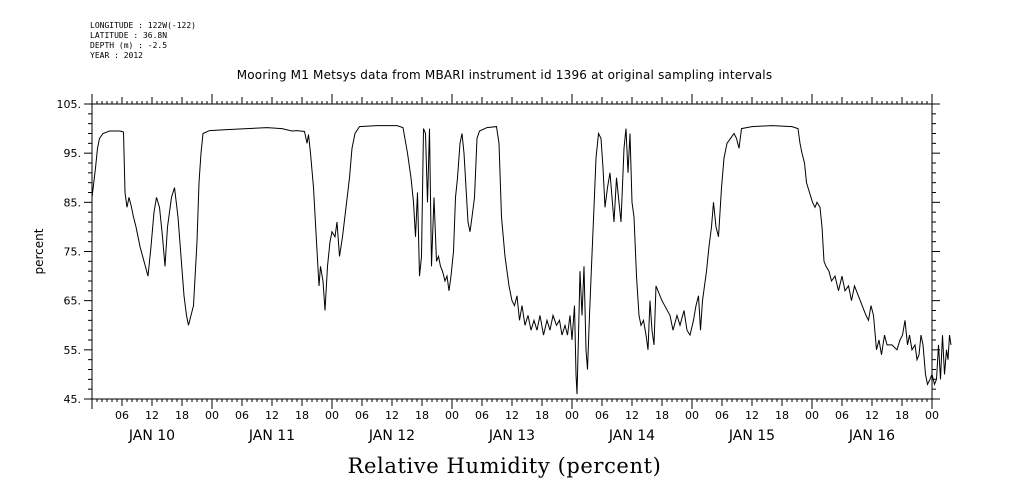 The image size is (1009, 504). Describe the element at coordinates (143, 25) in the screenshot. I see `longitude-label: LONGITUDE : 122W(-122)` at that location.